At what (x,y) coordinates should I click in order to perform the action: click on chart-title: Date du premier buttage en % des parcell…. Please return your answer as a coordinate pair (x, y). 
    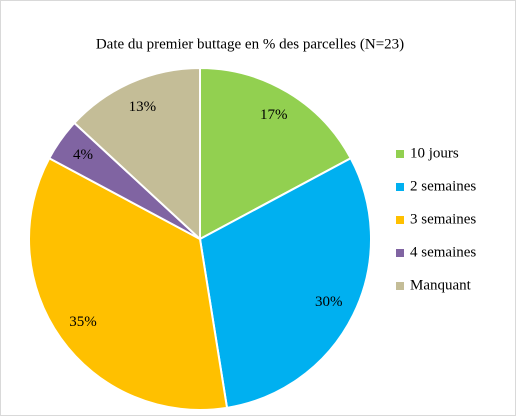
    Looking at the image, I should click on (250, 44).